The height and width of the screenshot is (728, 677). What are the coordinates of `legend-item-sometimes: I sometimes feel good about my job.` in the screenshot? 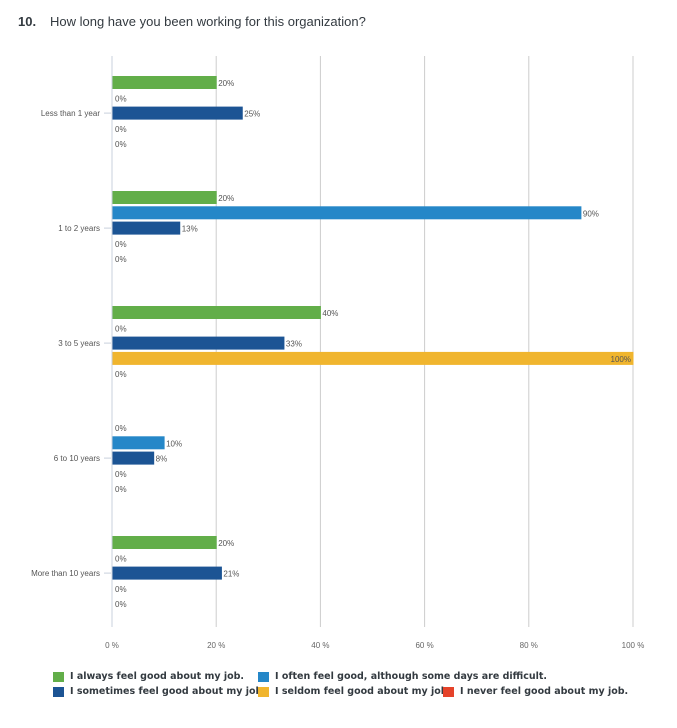 It's located at (159, 691).